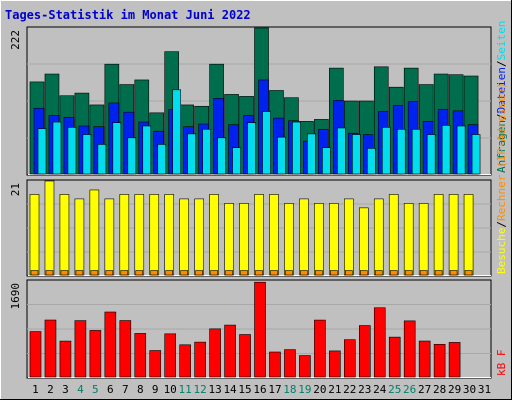 The width and height of the screenshot is (512, 400). What do you see at coordinates (200, 389) in the screenshot?
I see `x-tick-label-day-12: 12` at bounding box center [200, 389].